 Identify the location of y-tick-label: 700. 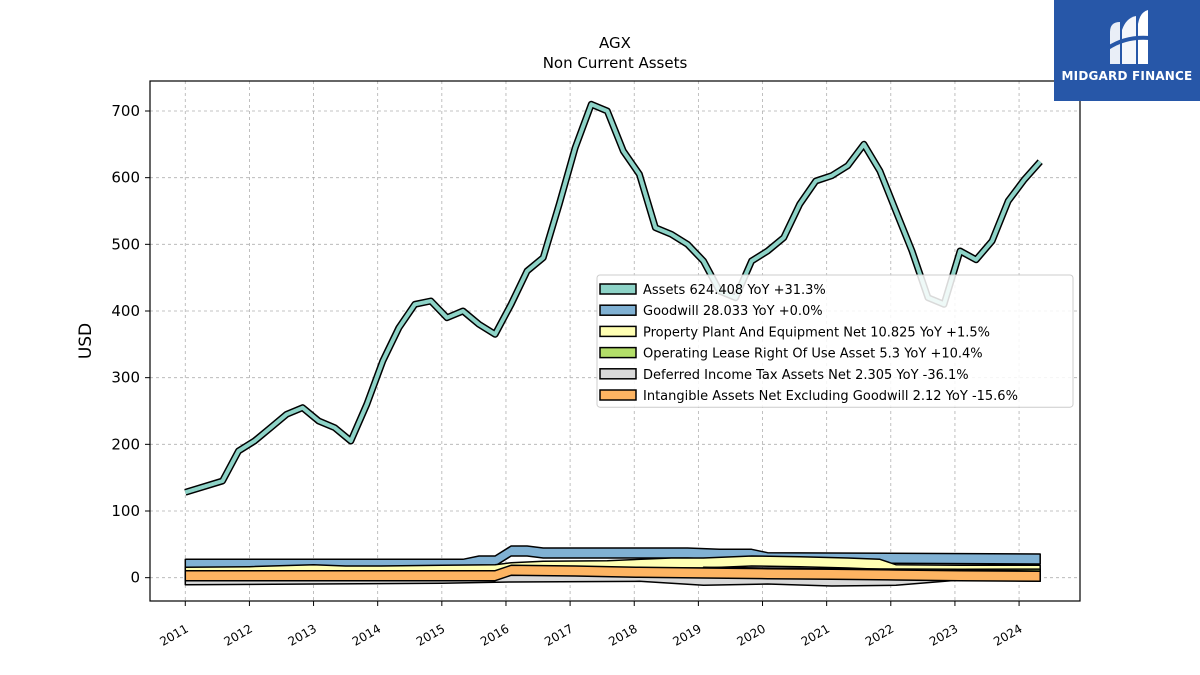
(125, 111).